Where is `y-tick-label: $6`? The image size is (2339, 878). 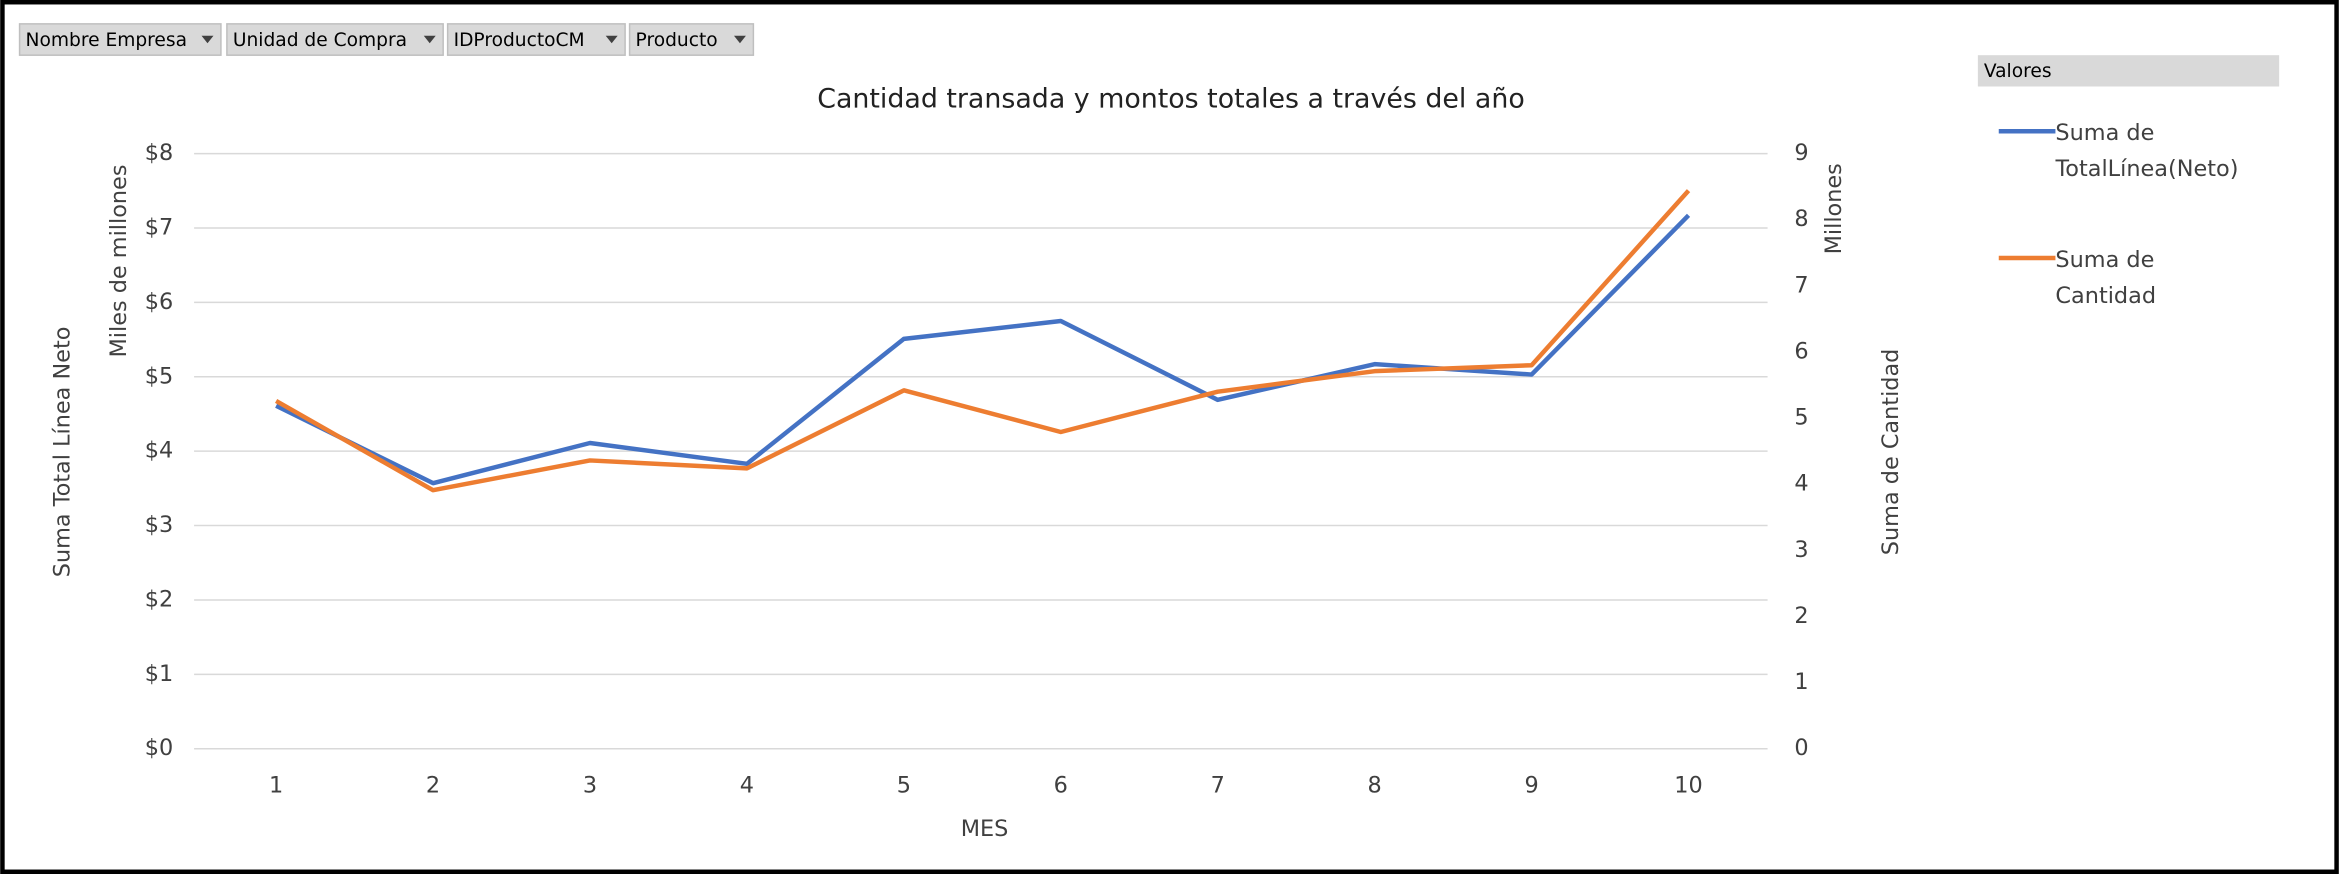 y-tick-label: $6 is located at coordinates (159, 302).